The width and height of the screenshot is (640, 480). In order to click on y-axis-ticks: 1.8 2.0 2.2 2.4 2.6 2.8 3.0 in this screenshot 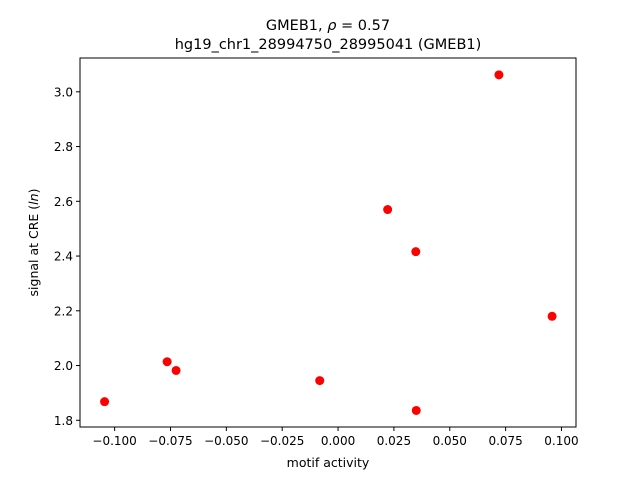, I will do `click(67, 256)`.